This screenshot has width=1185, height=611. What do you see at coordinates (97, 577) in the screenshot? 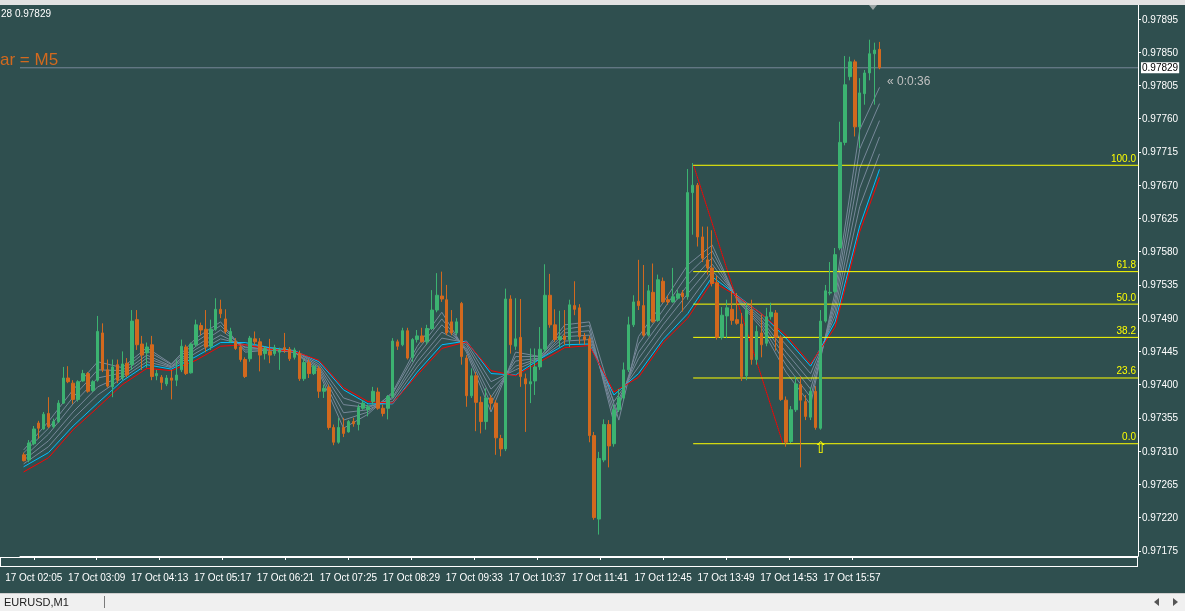
I see `x-tick-label: 17 Oct 03:09` at bounding box center [97, 577].